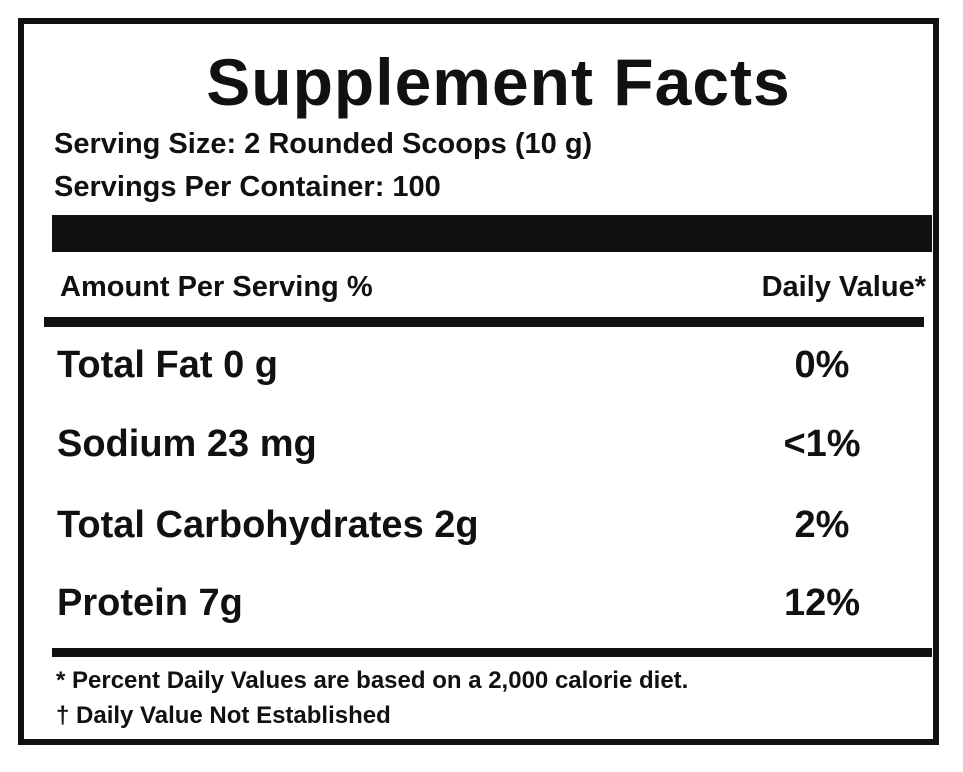 This screenshot has height=772, width=963. Describe the element at coordinates (216, 287) in the screenshot. I see `amount-per-serving-header: Amount Per Serving %` at that location.